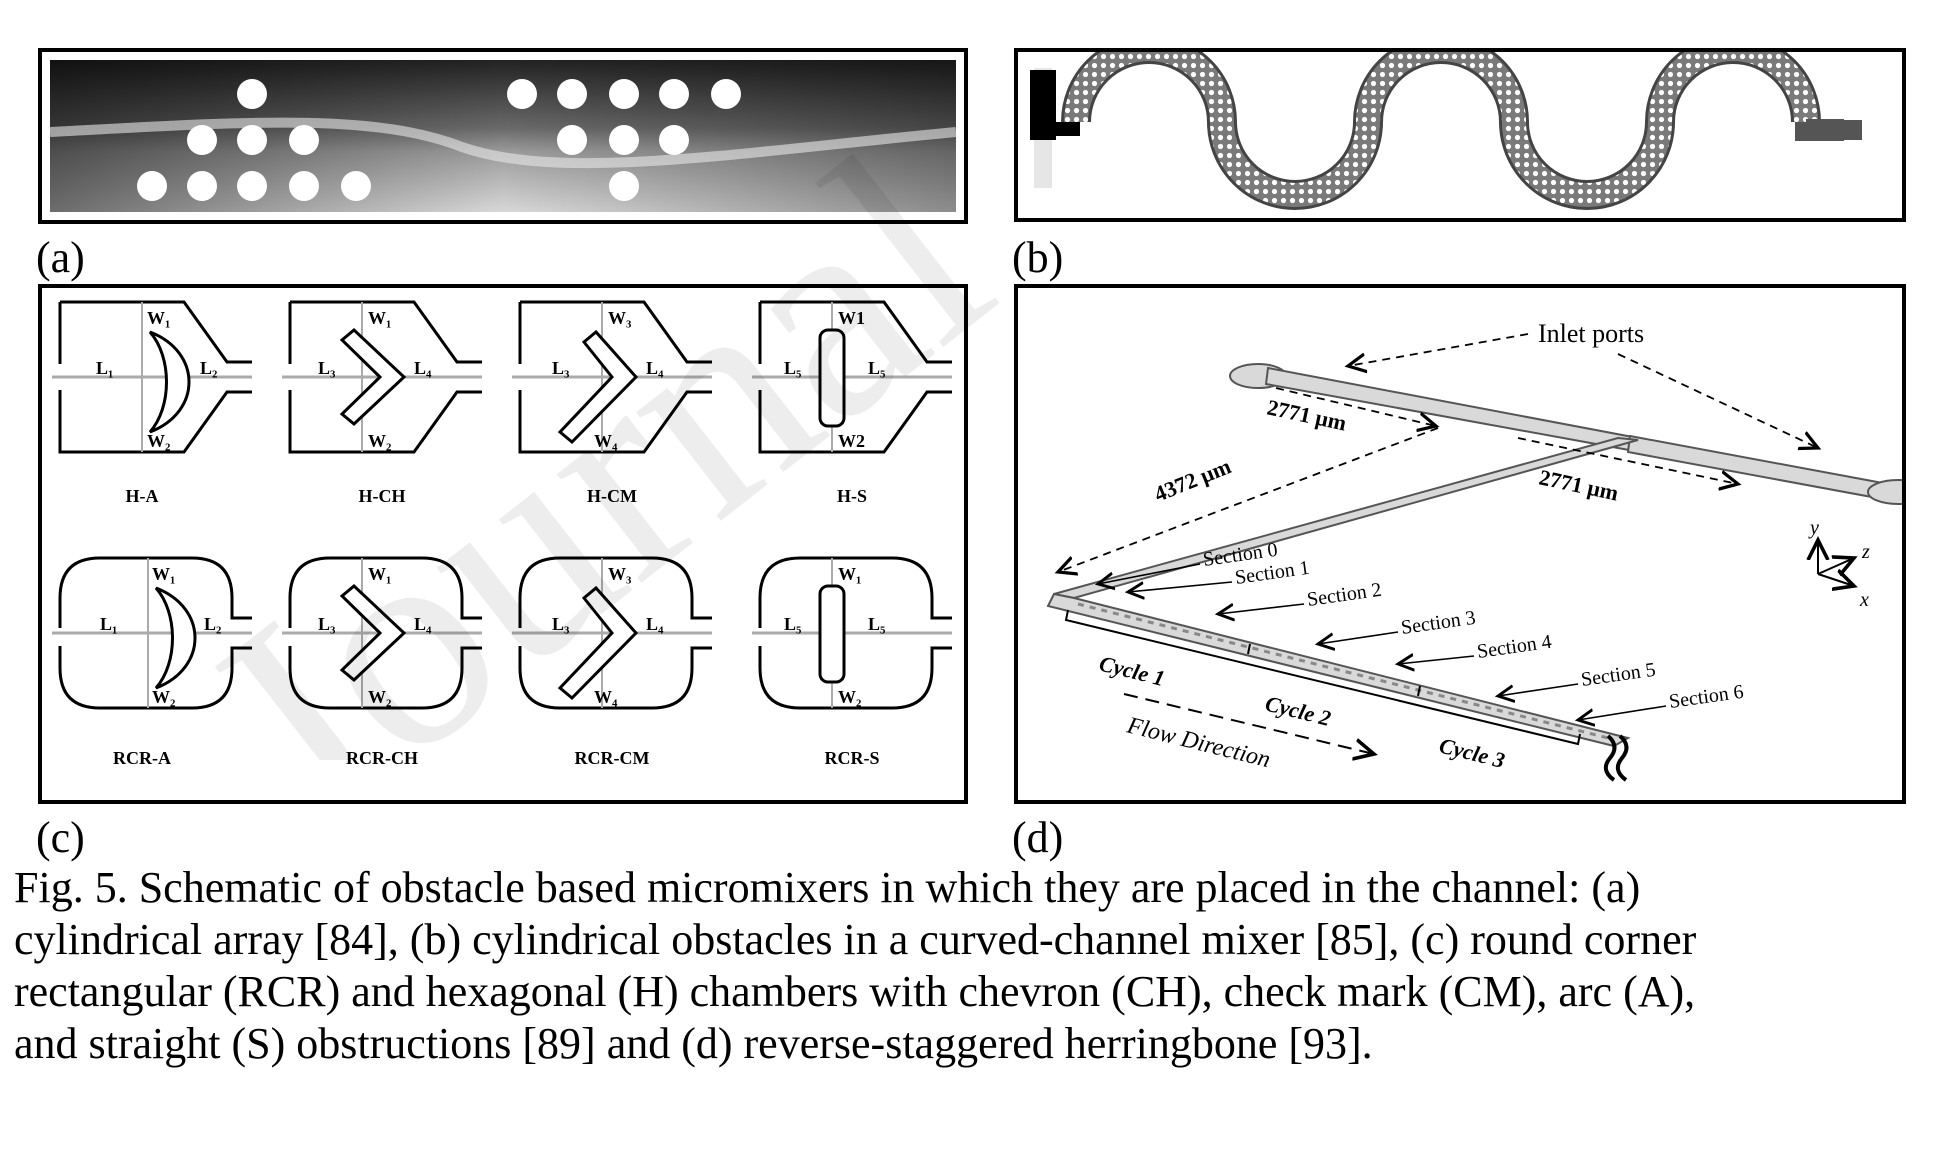 This screenshot has height=1164, width=1960. I want to click on svg-text: L₁, so click(108, 624).